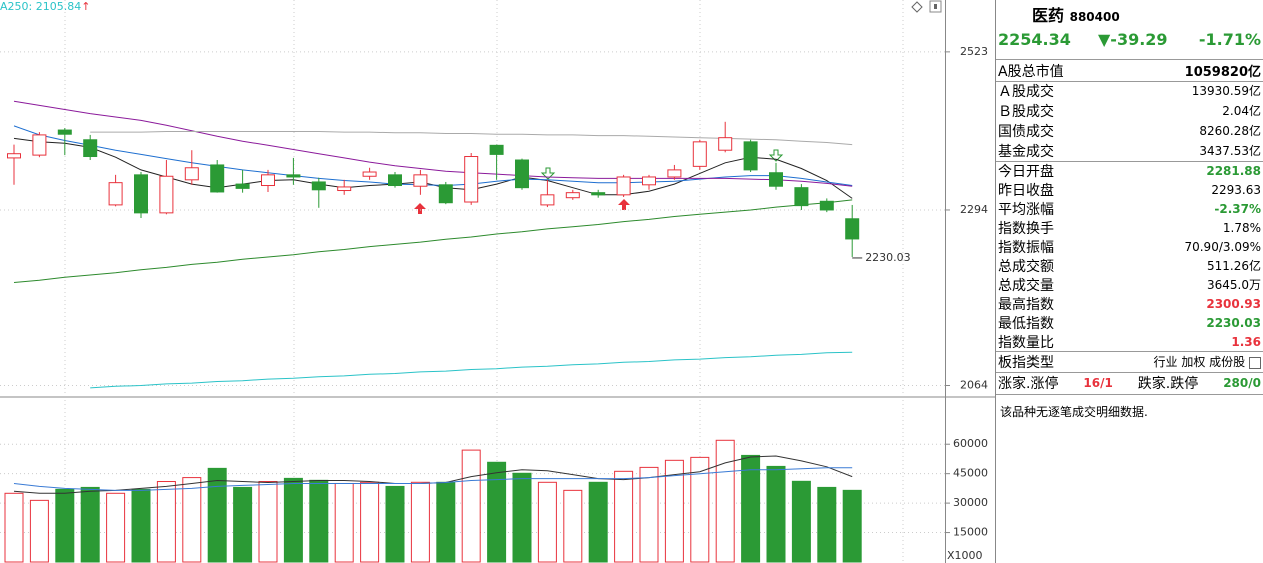 The height and width of the screenshot is (563, 1263). I want to click on label: 涨家.涨停, so click(1028, 383).